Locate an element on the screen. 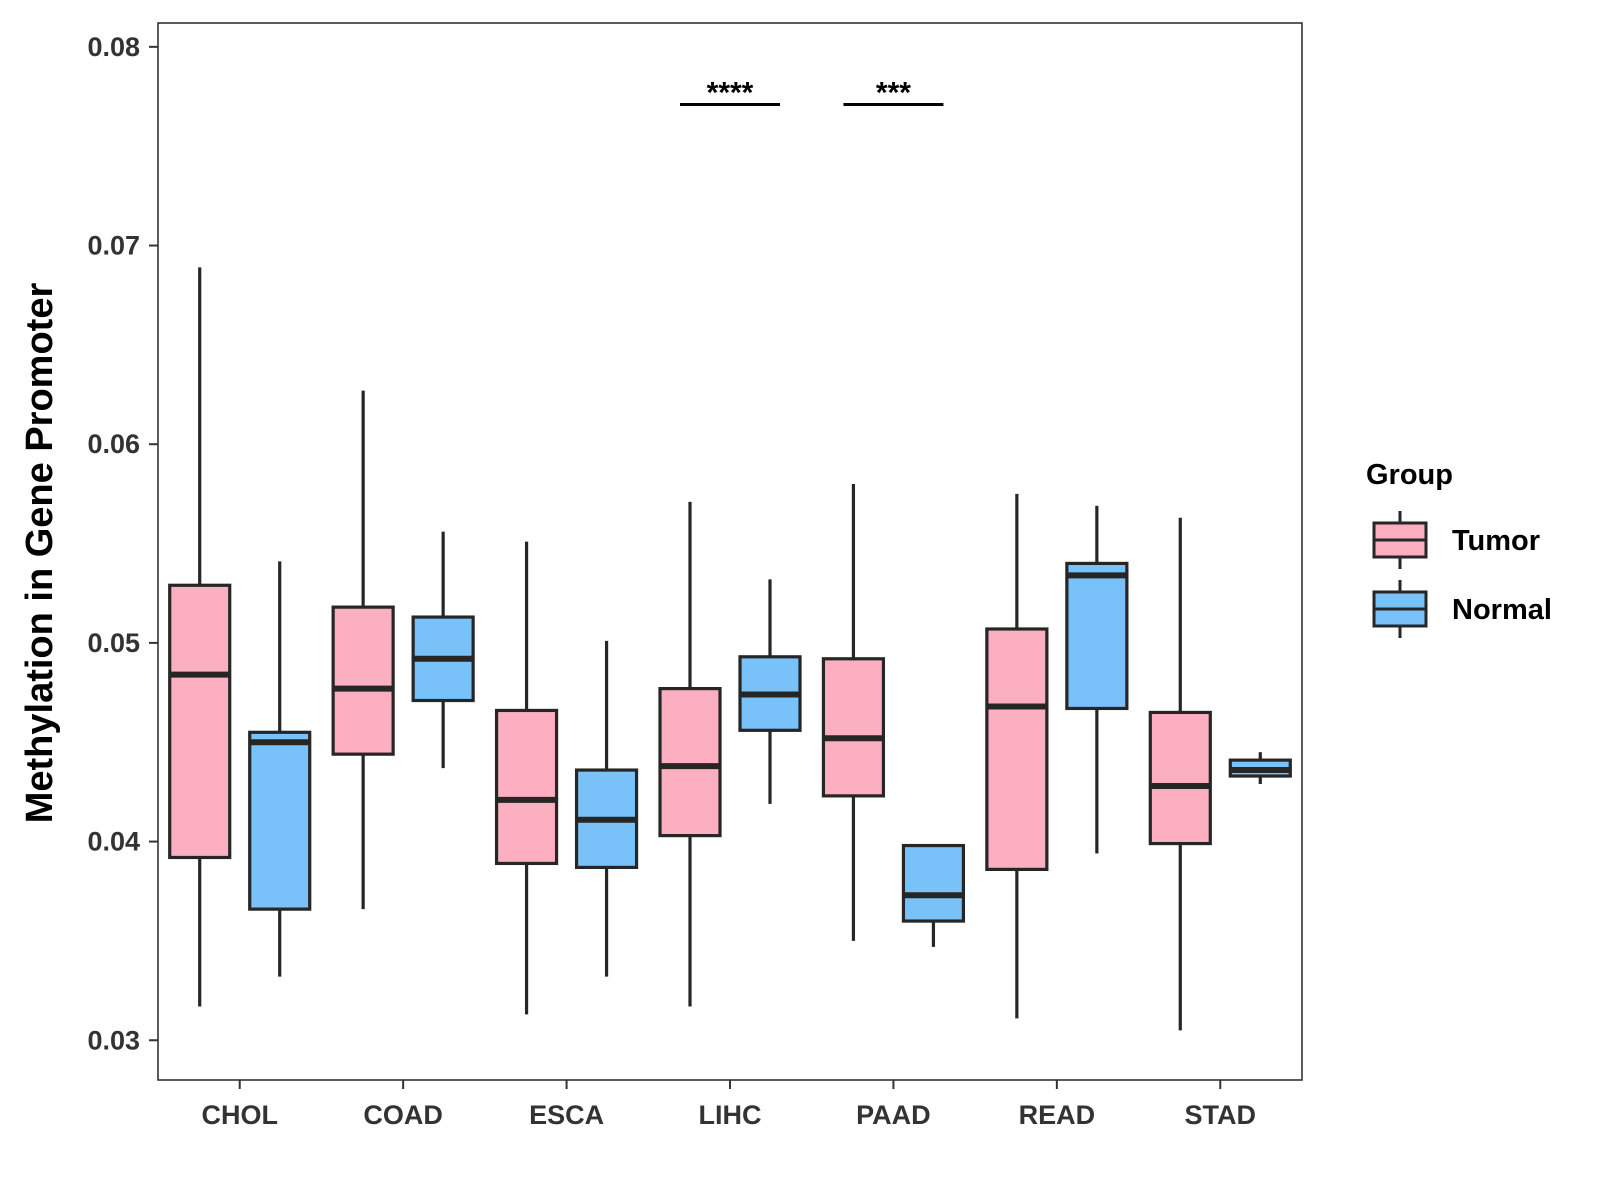 This screenshot has width=1600, height=1200. box-tumor-esca is located at coordinates (526, 778).